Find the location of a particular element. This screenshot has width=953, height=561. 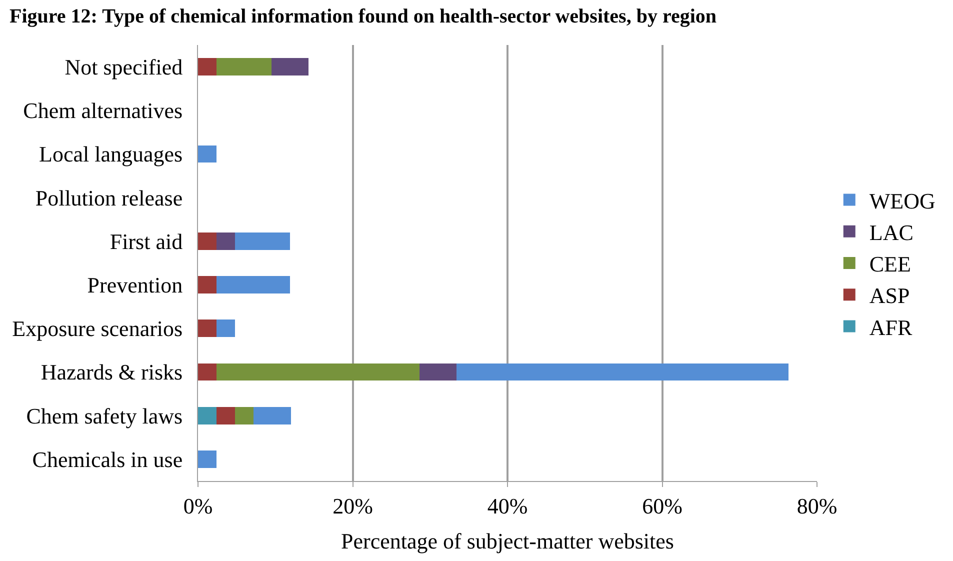

x-tick-label: 0% is located at coordinates (198, 505).